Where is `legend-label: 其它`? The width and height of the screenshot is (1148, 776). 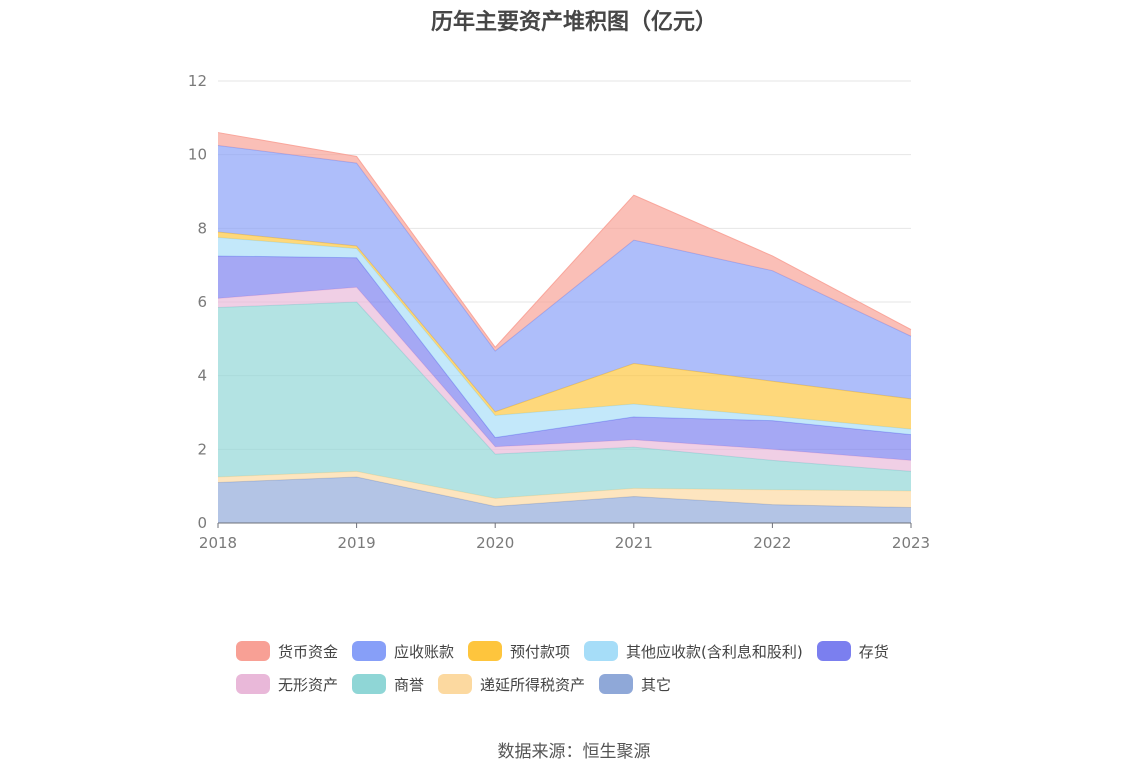
legend-label: 其它 is located at coordinates (656, 684).